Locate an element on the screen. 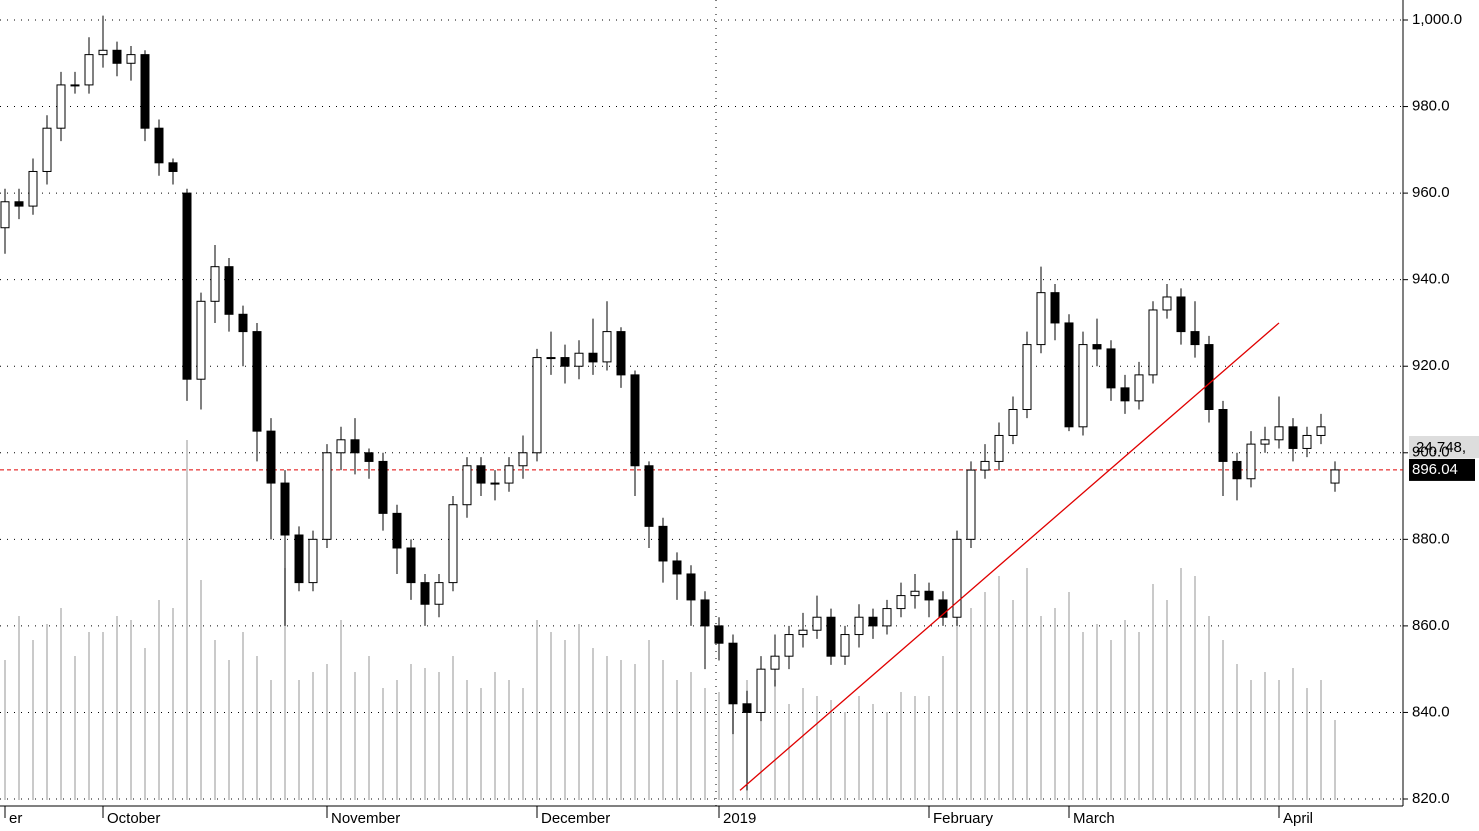  y-tick-label: 980.0 is located at coordinates (1431, 106).